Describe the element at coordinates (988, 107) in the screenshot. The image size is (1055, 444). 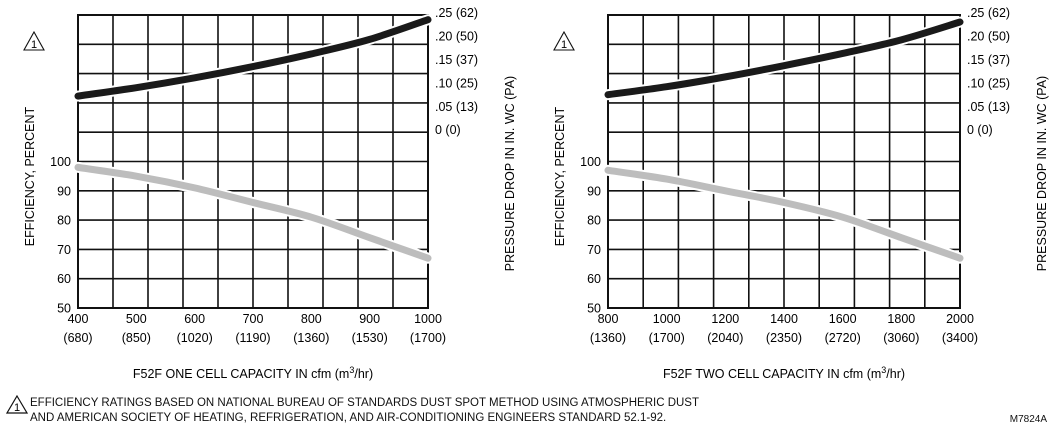
I see `chart2-pressure-tick-label: .05 (13)` at that location.